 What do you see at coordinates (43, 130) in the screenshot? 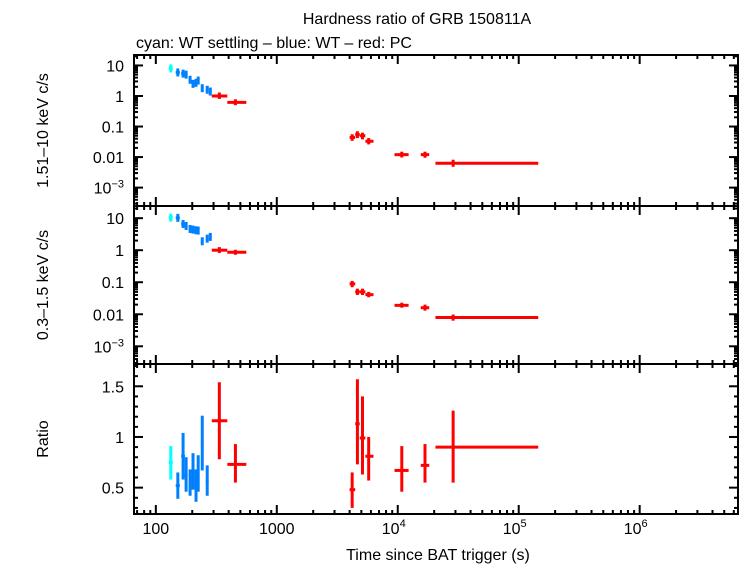
I see `y-axis-label-hard: 1.51–10 keV c/s` at bounding box center [43, 130].